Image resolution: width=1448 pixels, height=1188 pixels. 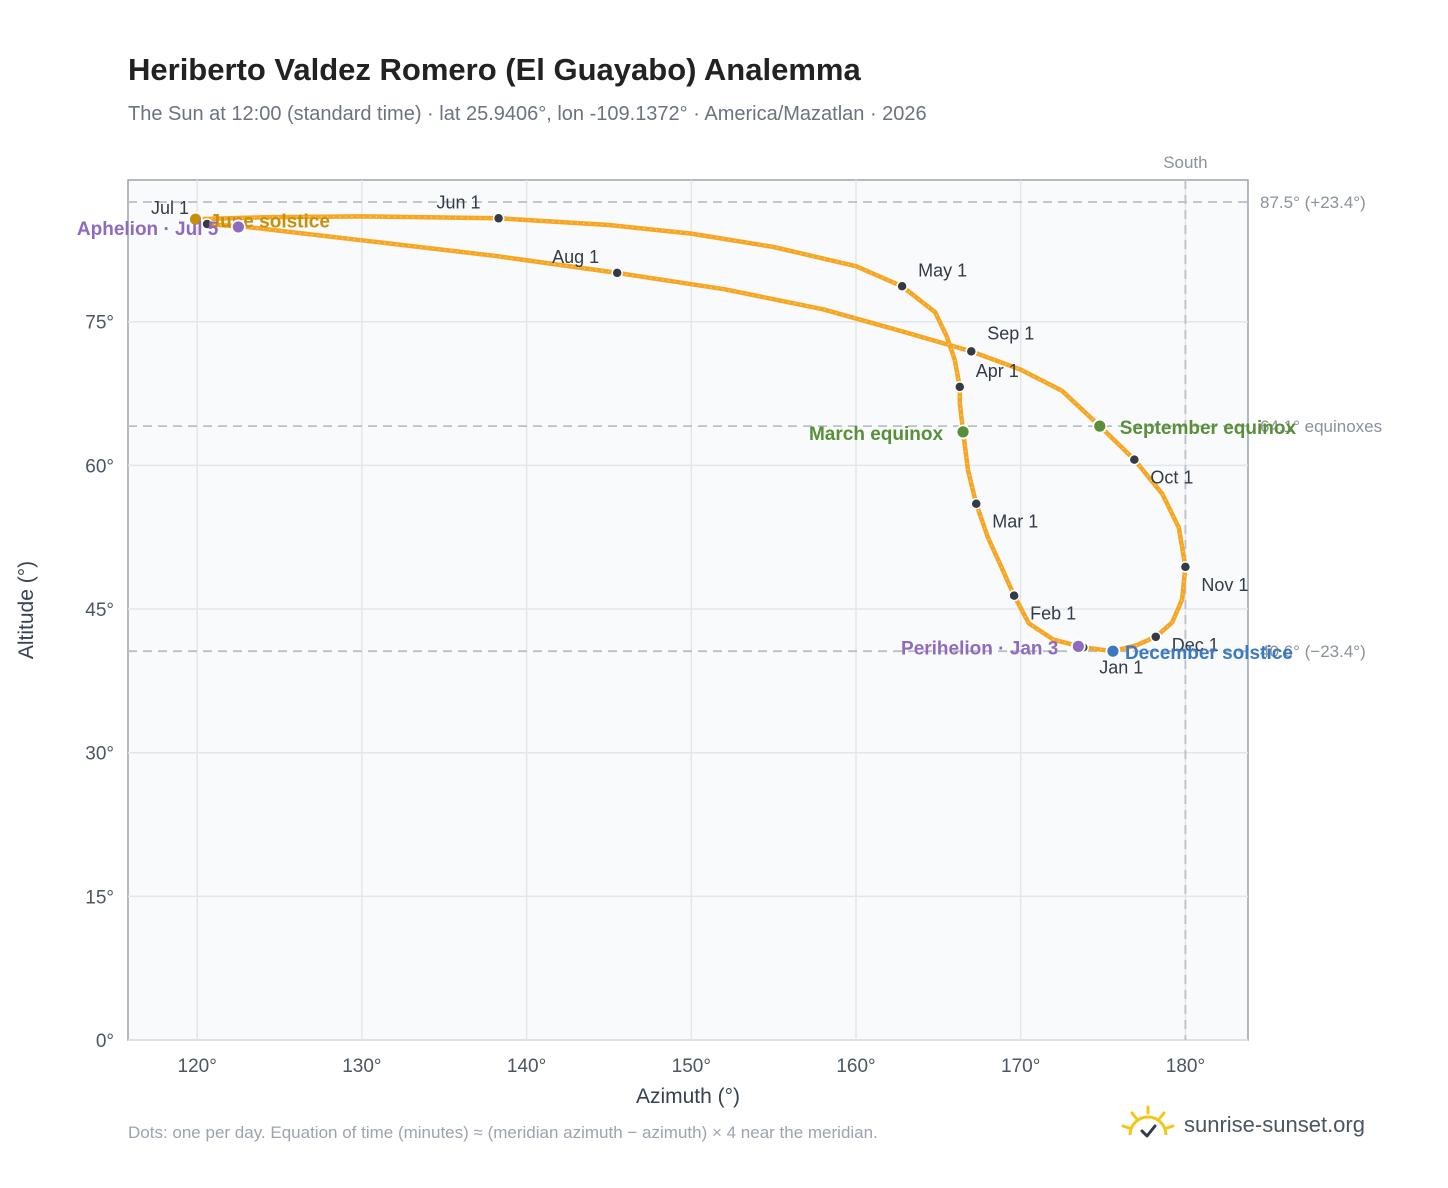 I want to click on month-marker-label: Jun 1, so click(x=459, y=202).